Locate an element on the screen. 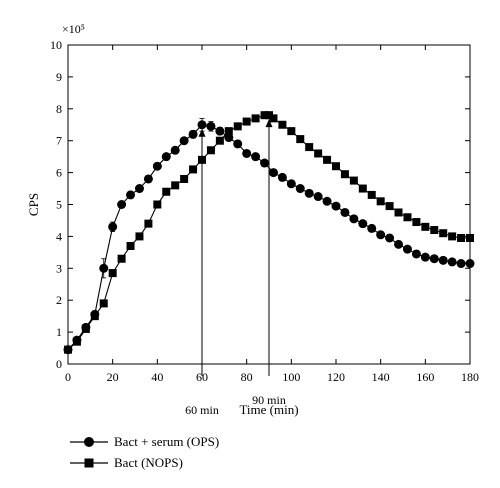  y-tick-label: 1 is located at coordinates (59, 332).